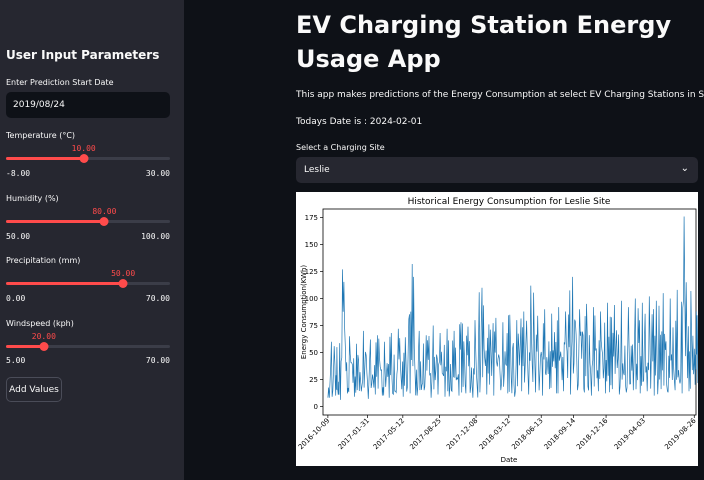 This screenshot has height=480, width=704. What do you see at coordinates (497, 170) in the screenshot?
I see `site-select: Leslie ⌄` at bounding box center [497, 170].